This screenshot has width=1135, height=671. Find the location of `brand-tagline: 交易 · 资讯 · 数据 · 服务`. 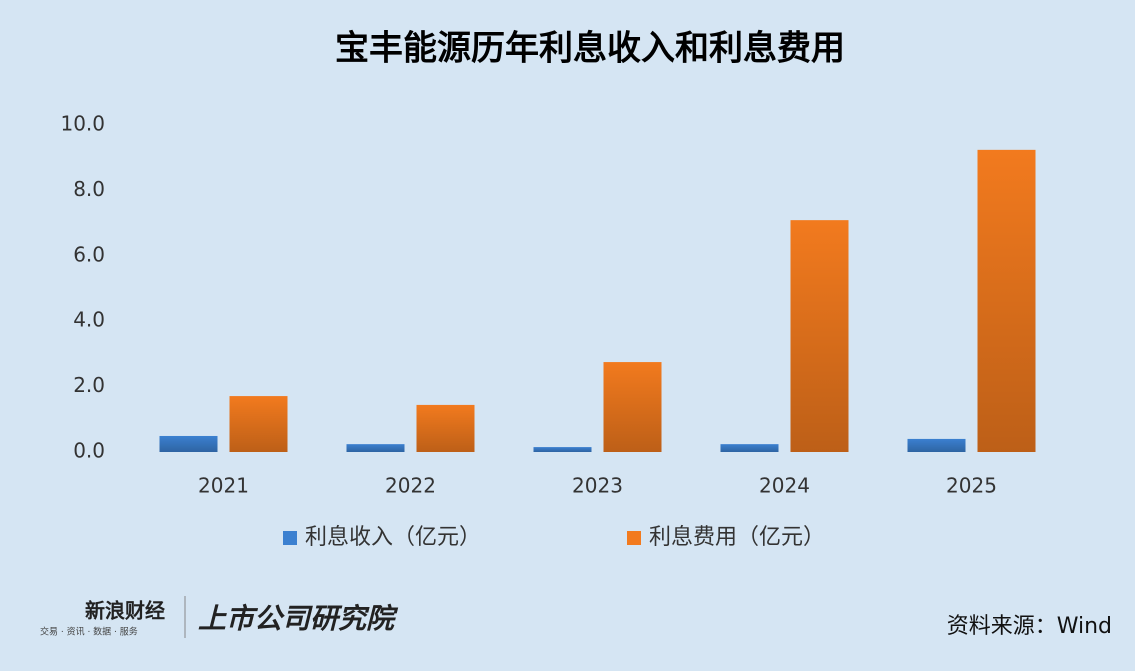

brand-tagline: 交易 · 资讯 · 数据 · 服务 is located at coordinates (89, 632).